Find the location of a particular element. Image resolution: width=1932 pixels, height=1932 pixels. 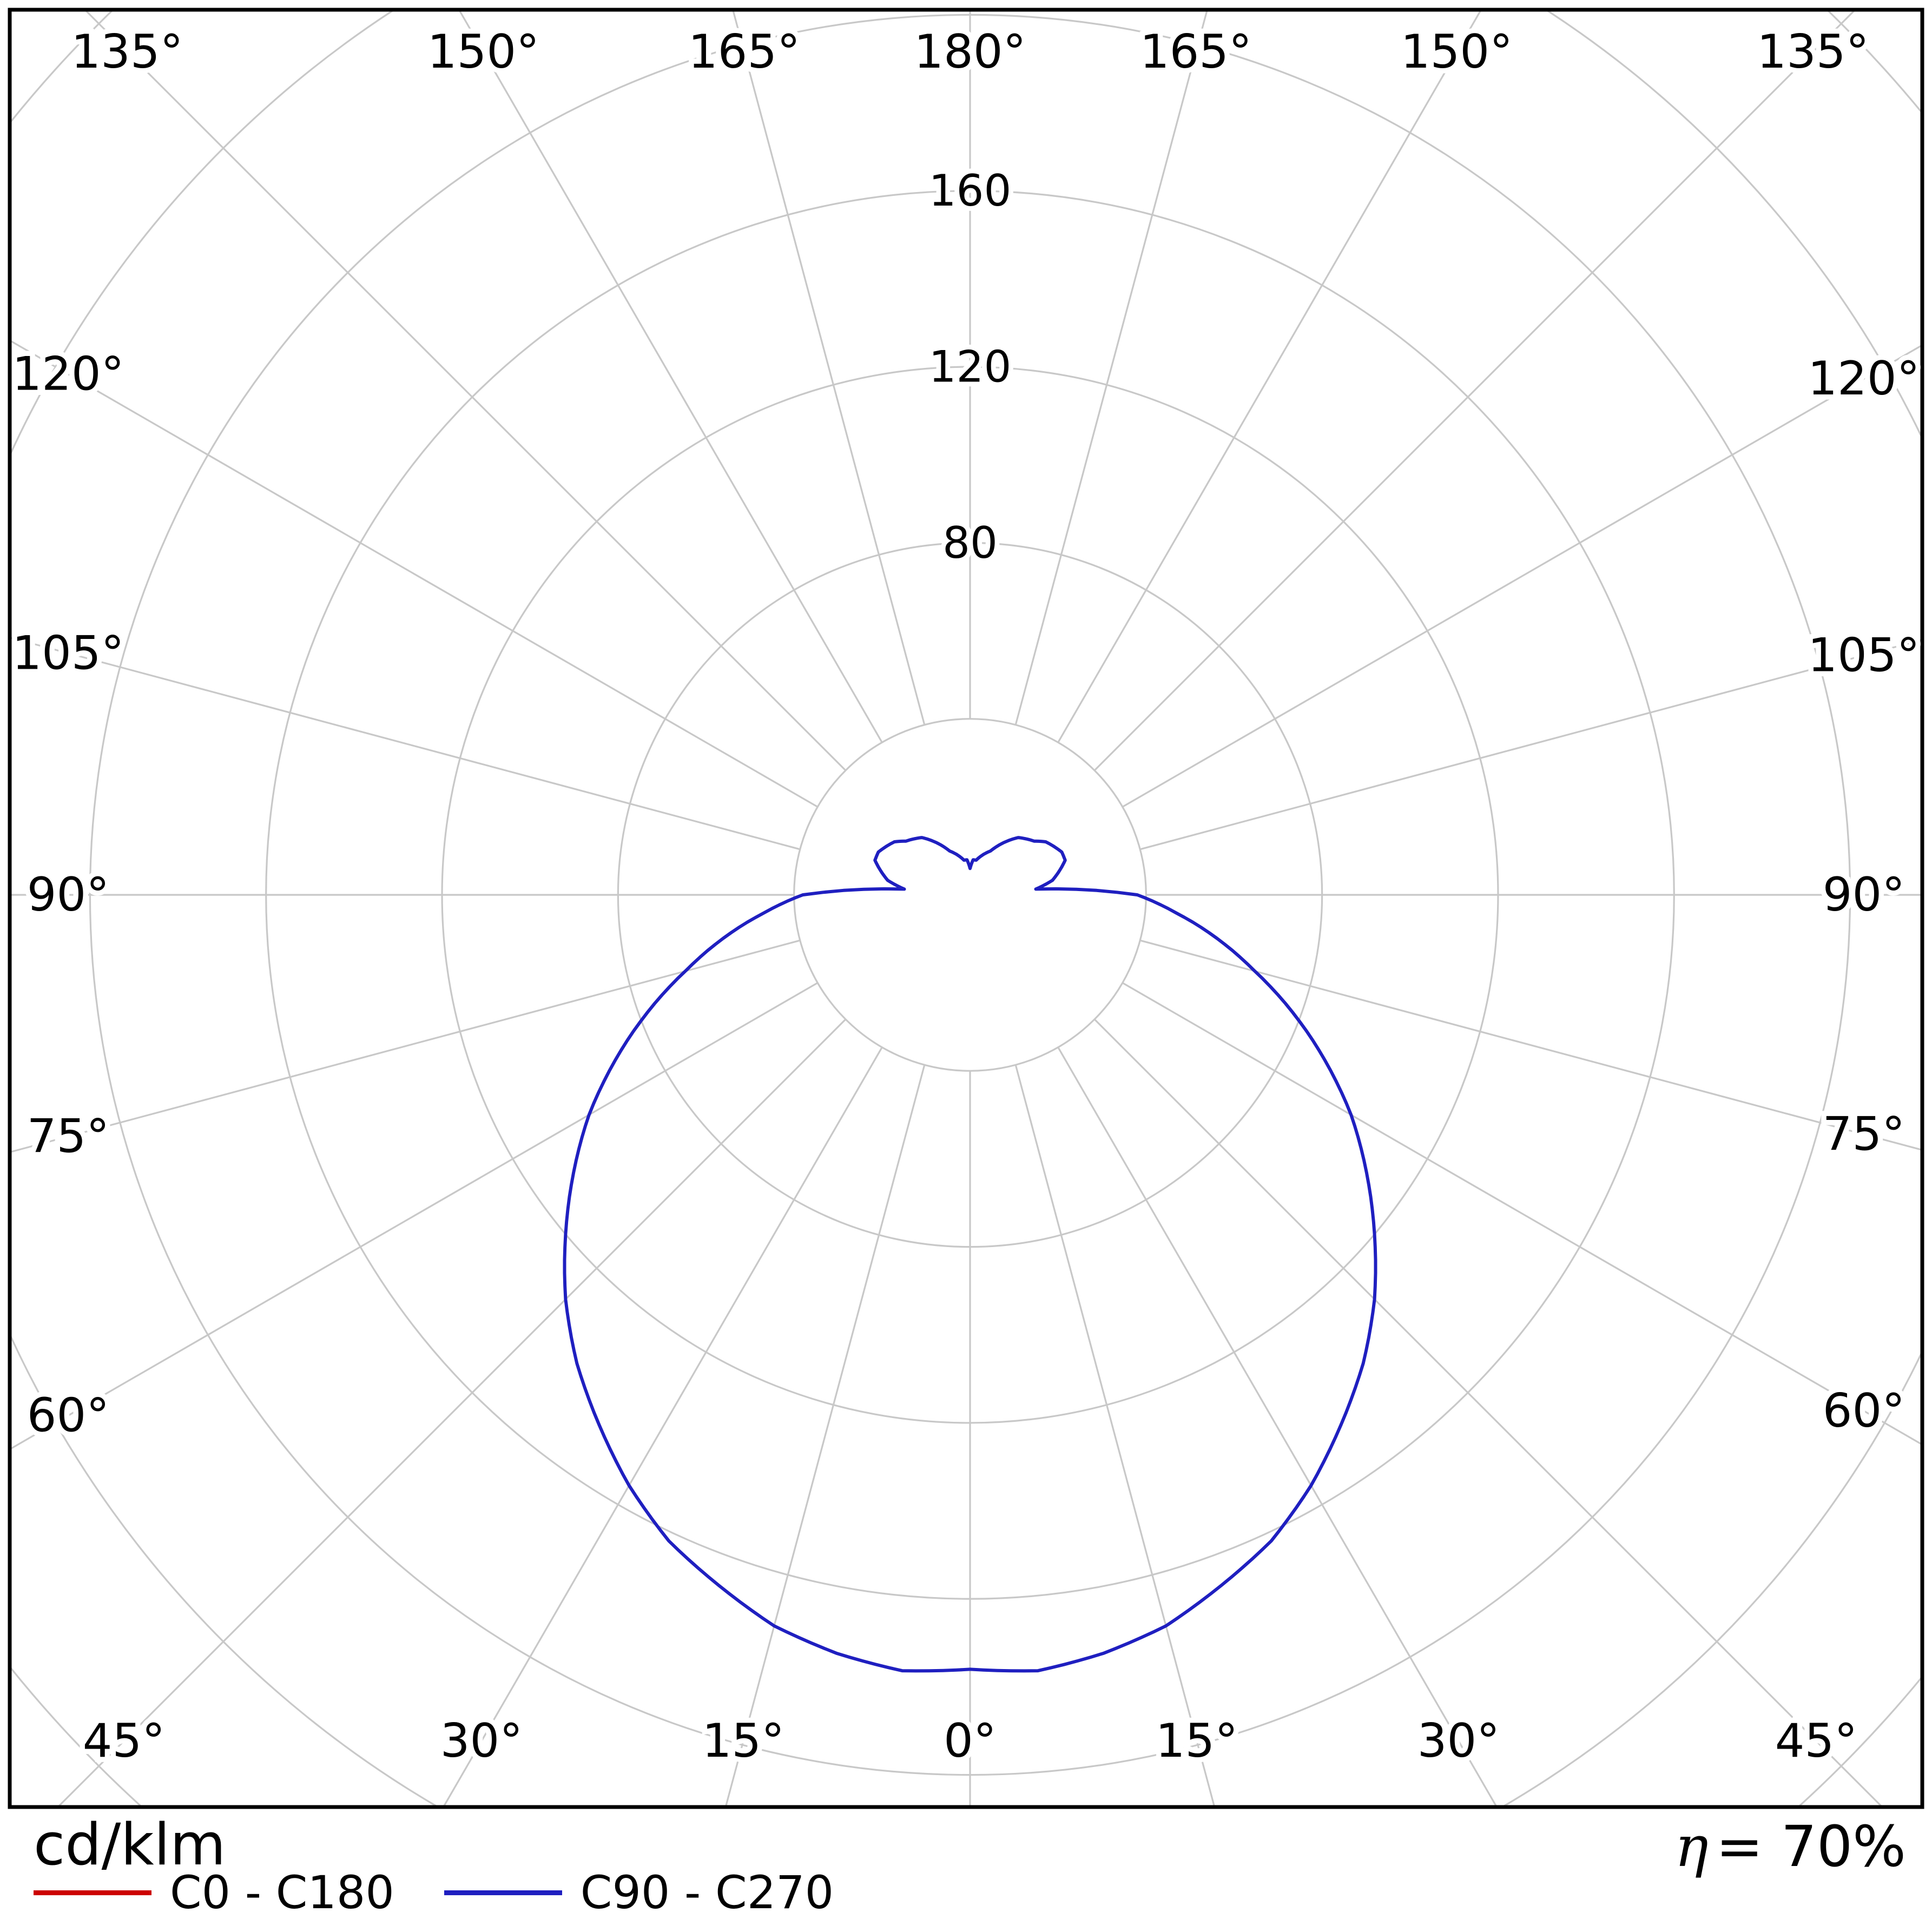

efficiency-label: η = 70% is located at coordinates (1790, 1846).